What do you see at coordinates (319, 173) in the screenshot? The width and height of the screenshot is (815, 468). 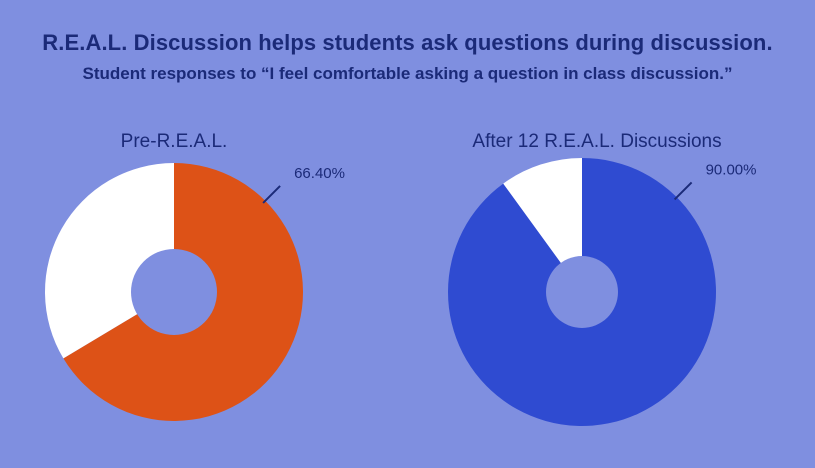 I see `data-label: 66.40%` at bounding box center [319, 173].